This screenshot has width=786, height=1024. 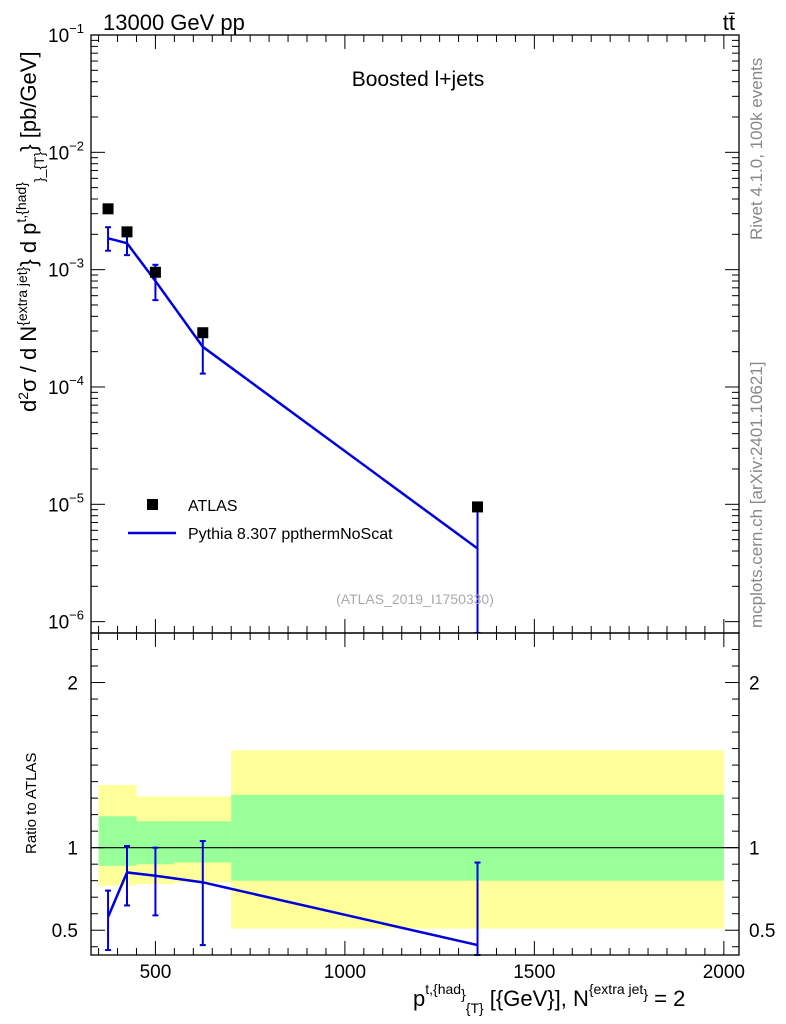 I want to click on y-tick-label: 10⁻⁵, so click(x=66, y=503).